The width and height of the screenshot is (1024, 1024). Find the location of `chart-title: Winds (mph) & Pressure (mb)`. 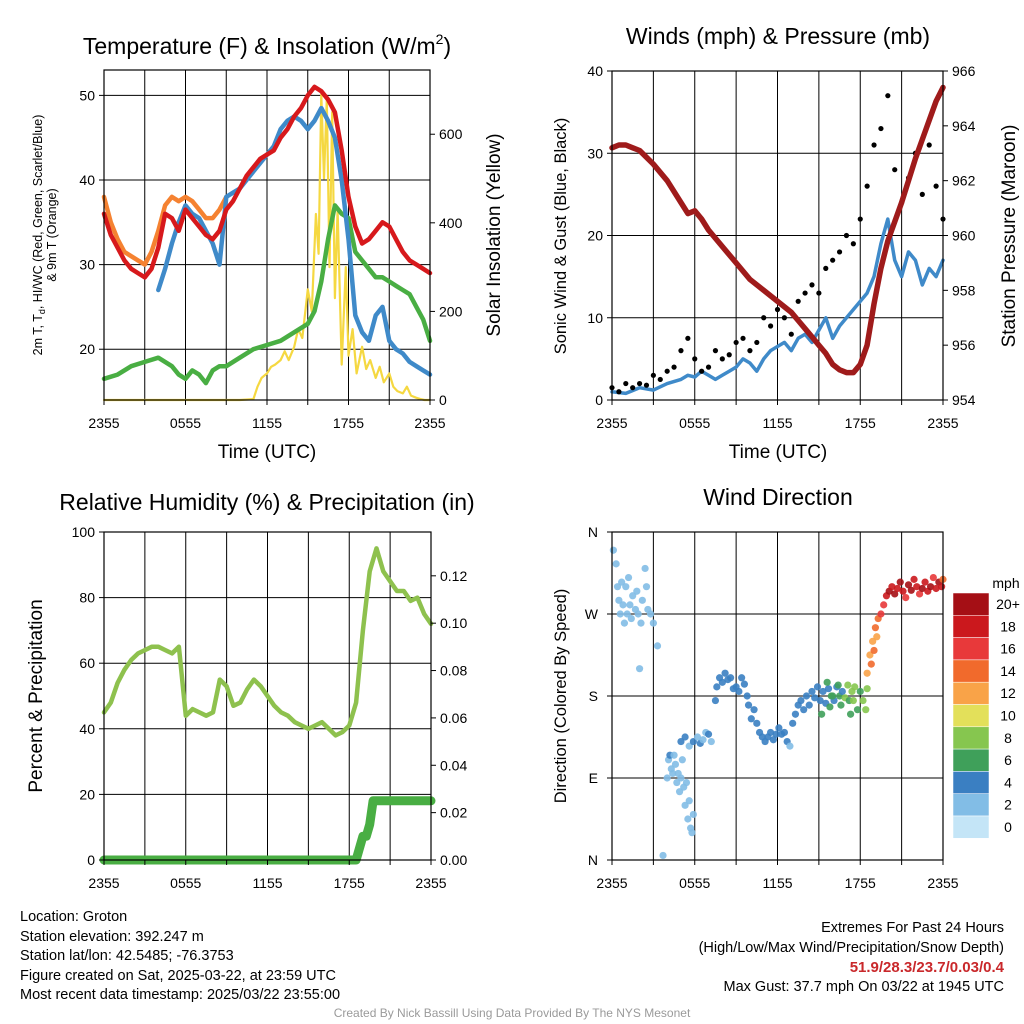

chart-title: Winds (mph) & Pressure (mb) is located at coordinates (778, 36).